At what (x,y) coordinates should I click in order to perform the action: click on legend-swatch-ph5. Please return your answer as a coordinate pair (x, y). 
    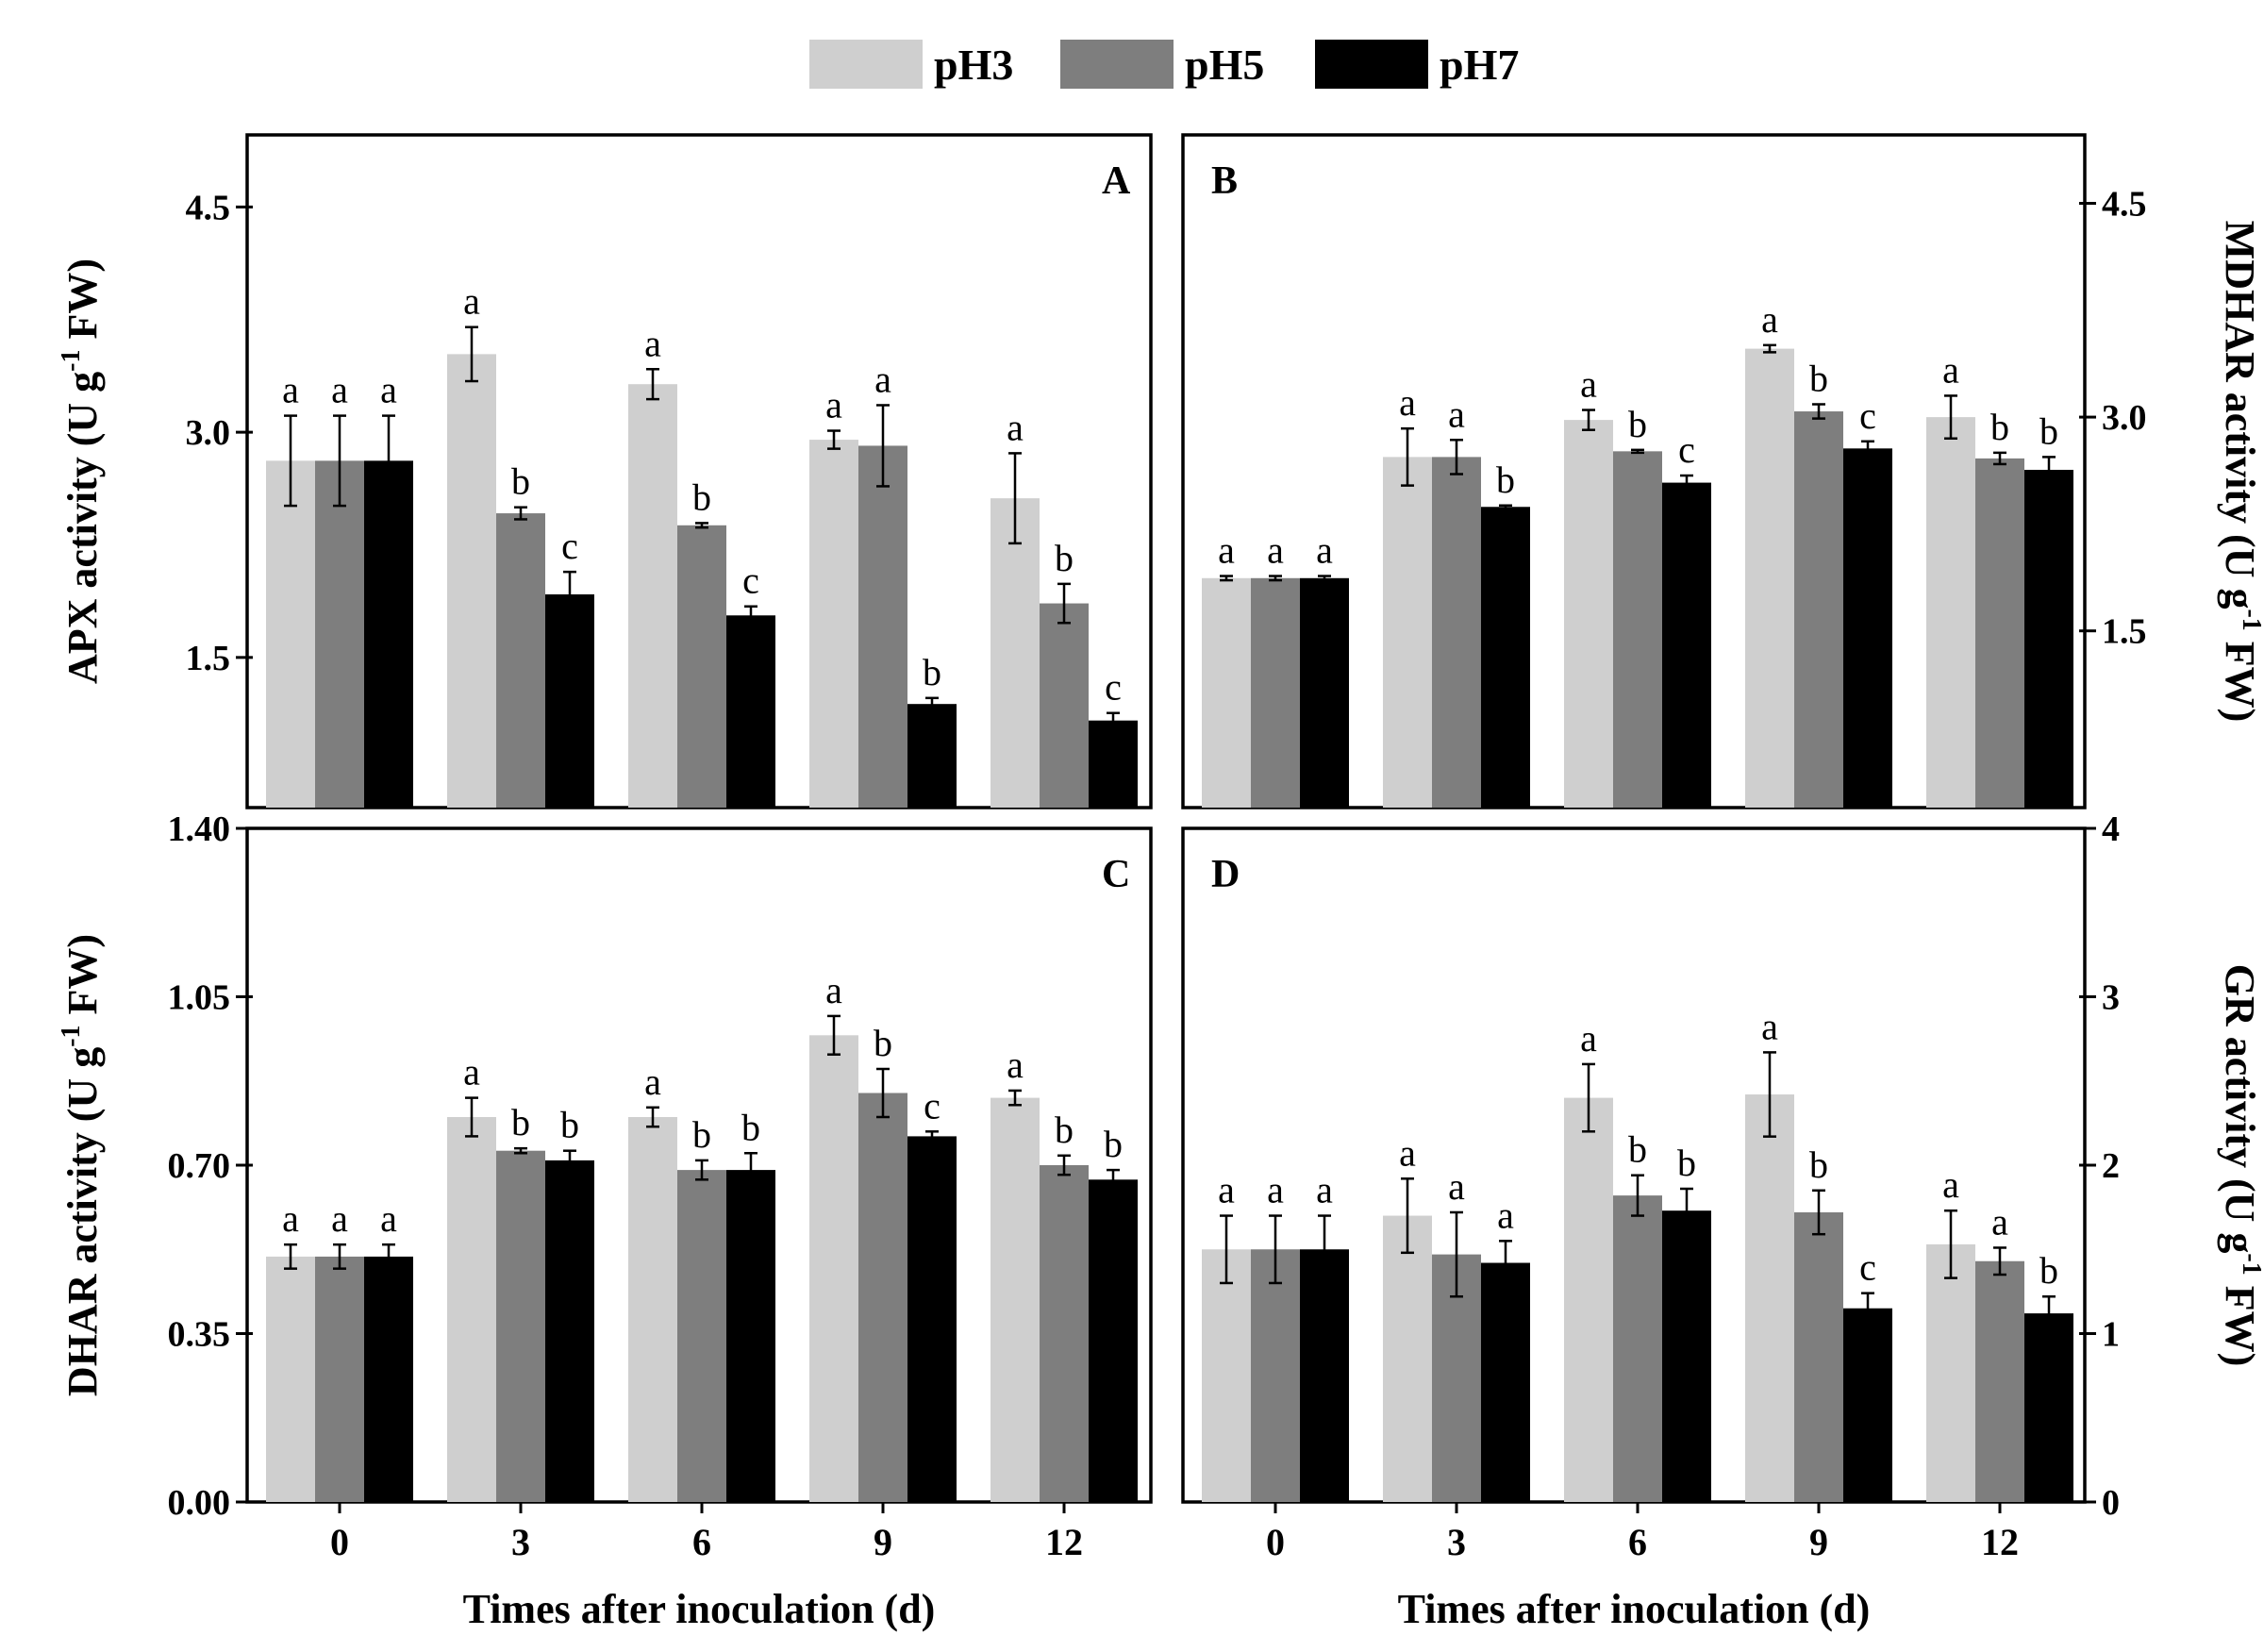
    Looking at the image, I should click on (1117, 64).